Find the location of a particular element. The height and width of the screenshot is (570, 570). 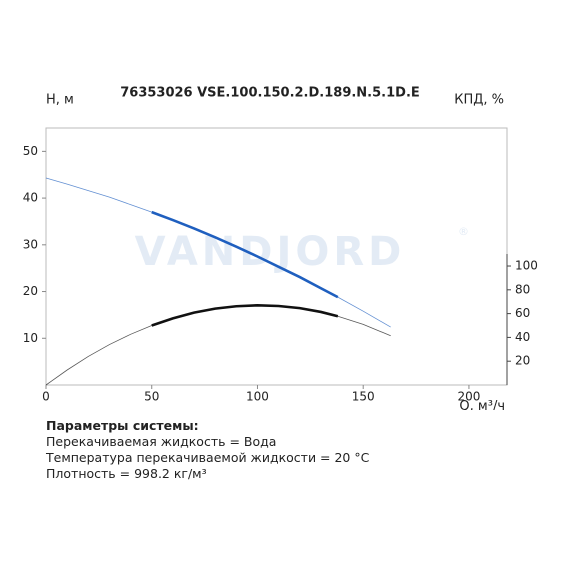

y2-axis-label: КПД, % is located at coordinates (479, 100).